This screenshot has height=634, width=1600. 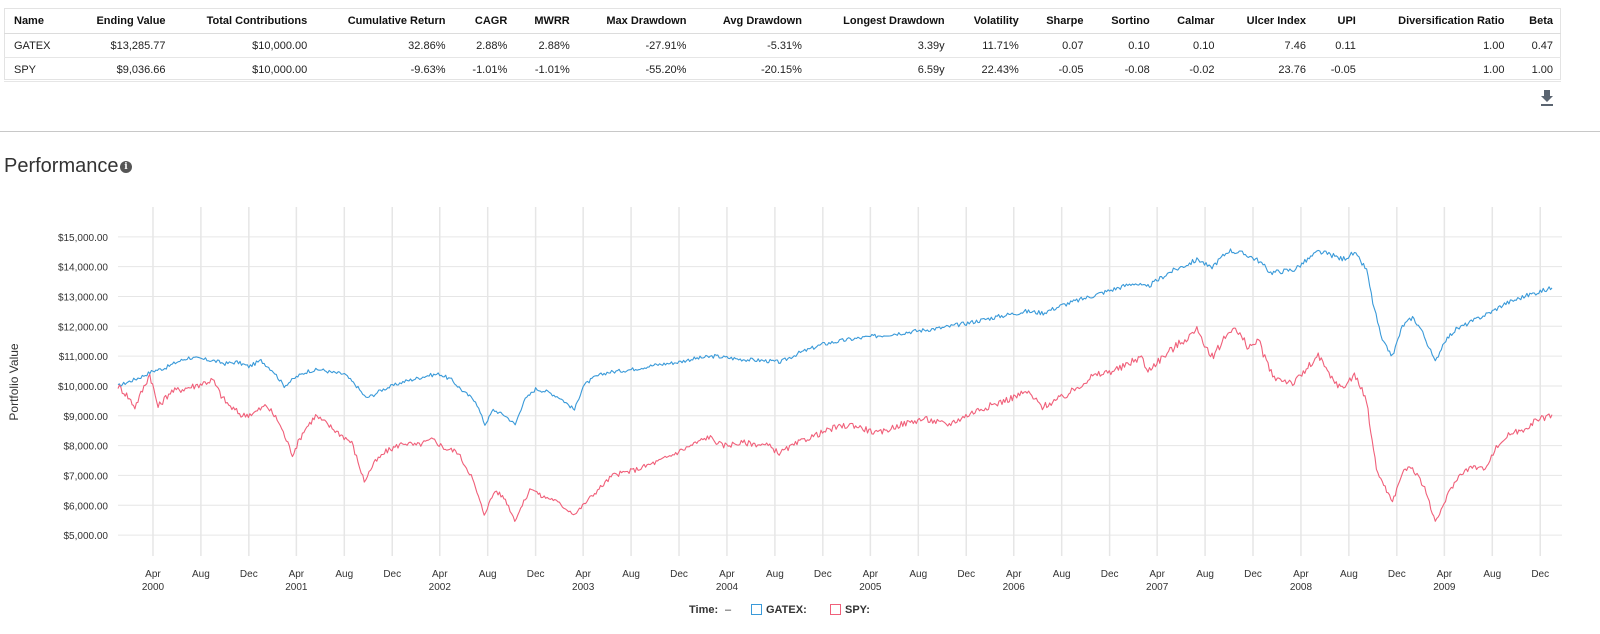 I want to click on column-header: Longest Drawdown, so click(x=881, y=21).